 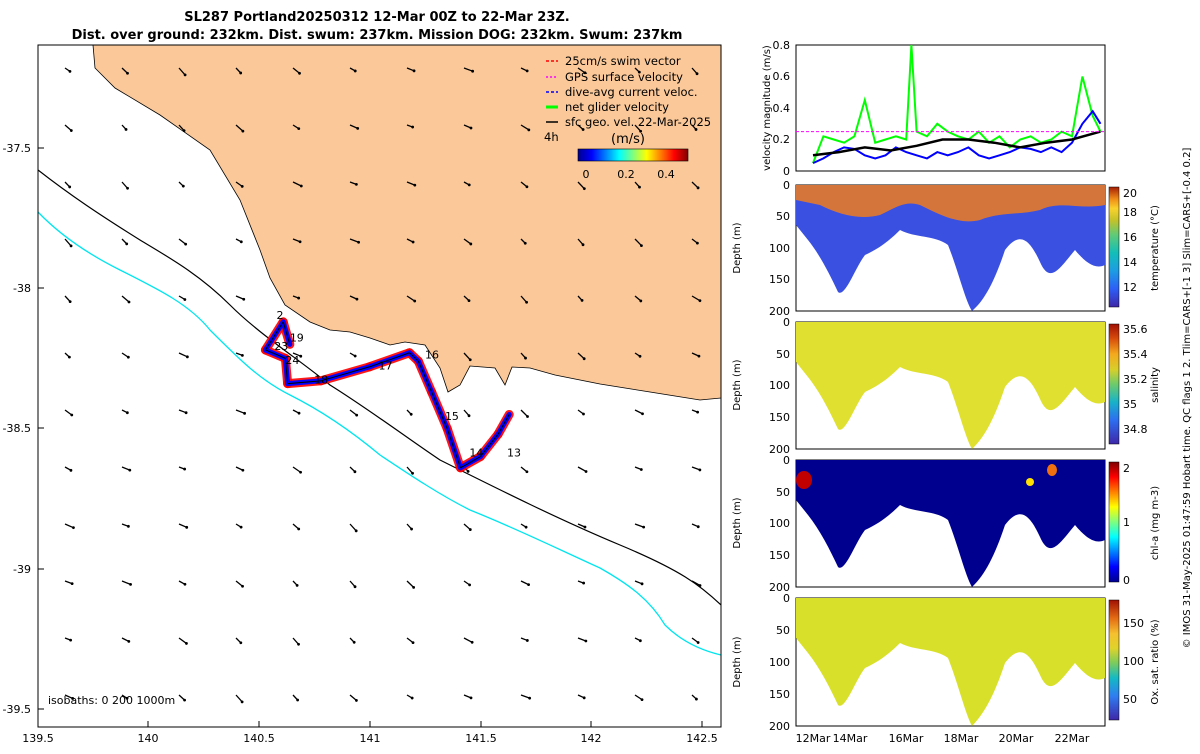 I want to click on vel-y-tick: 0, so click(x=786, y=171).